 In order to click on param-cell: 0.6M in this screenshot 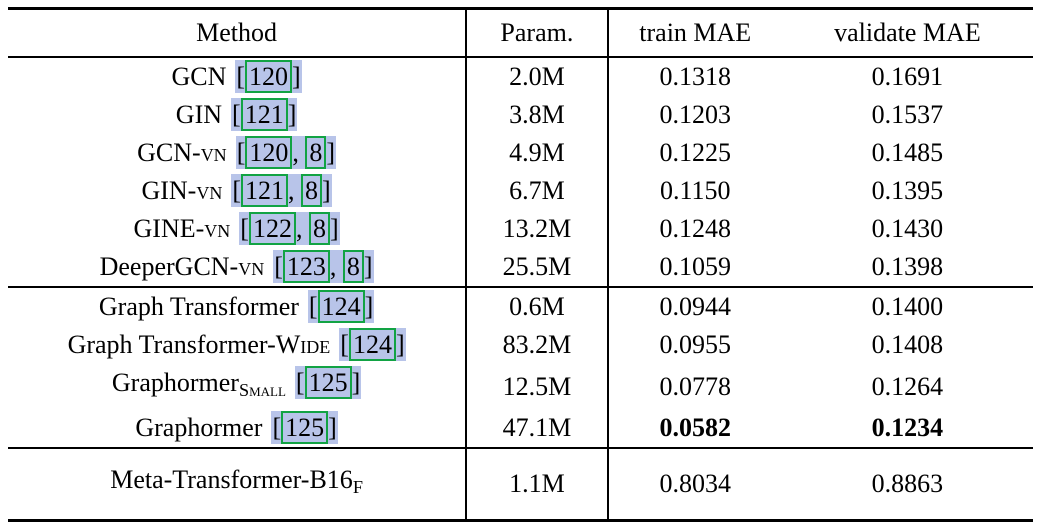, I will do `click(537, 306)`.